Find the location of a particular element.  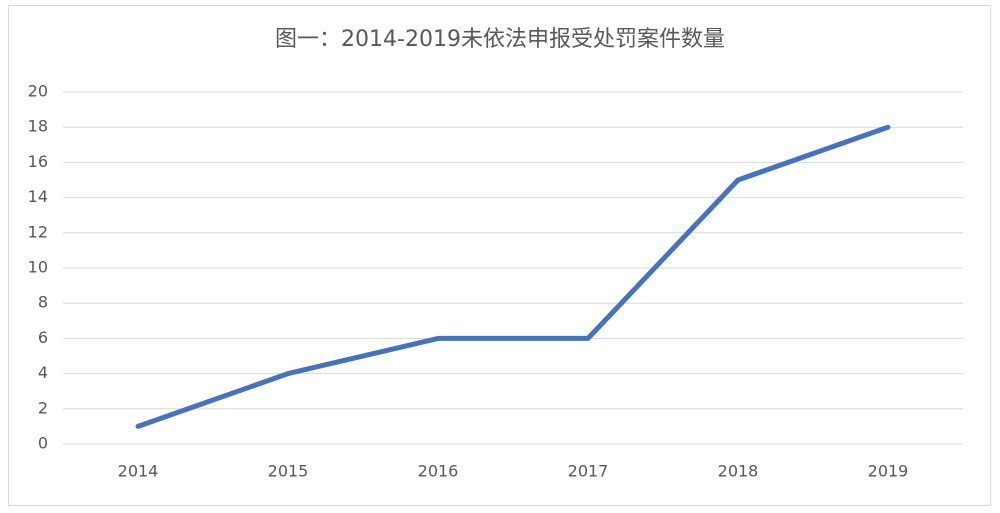

y-tick-label: 6 is located at coordinates (43, 337).